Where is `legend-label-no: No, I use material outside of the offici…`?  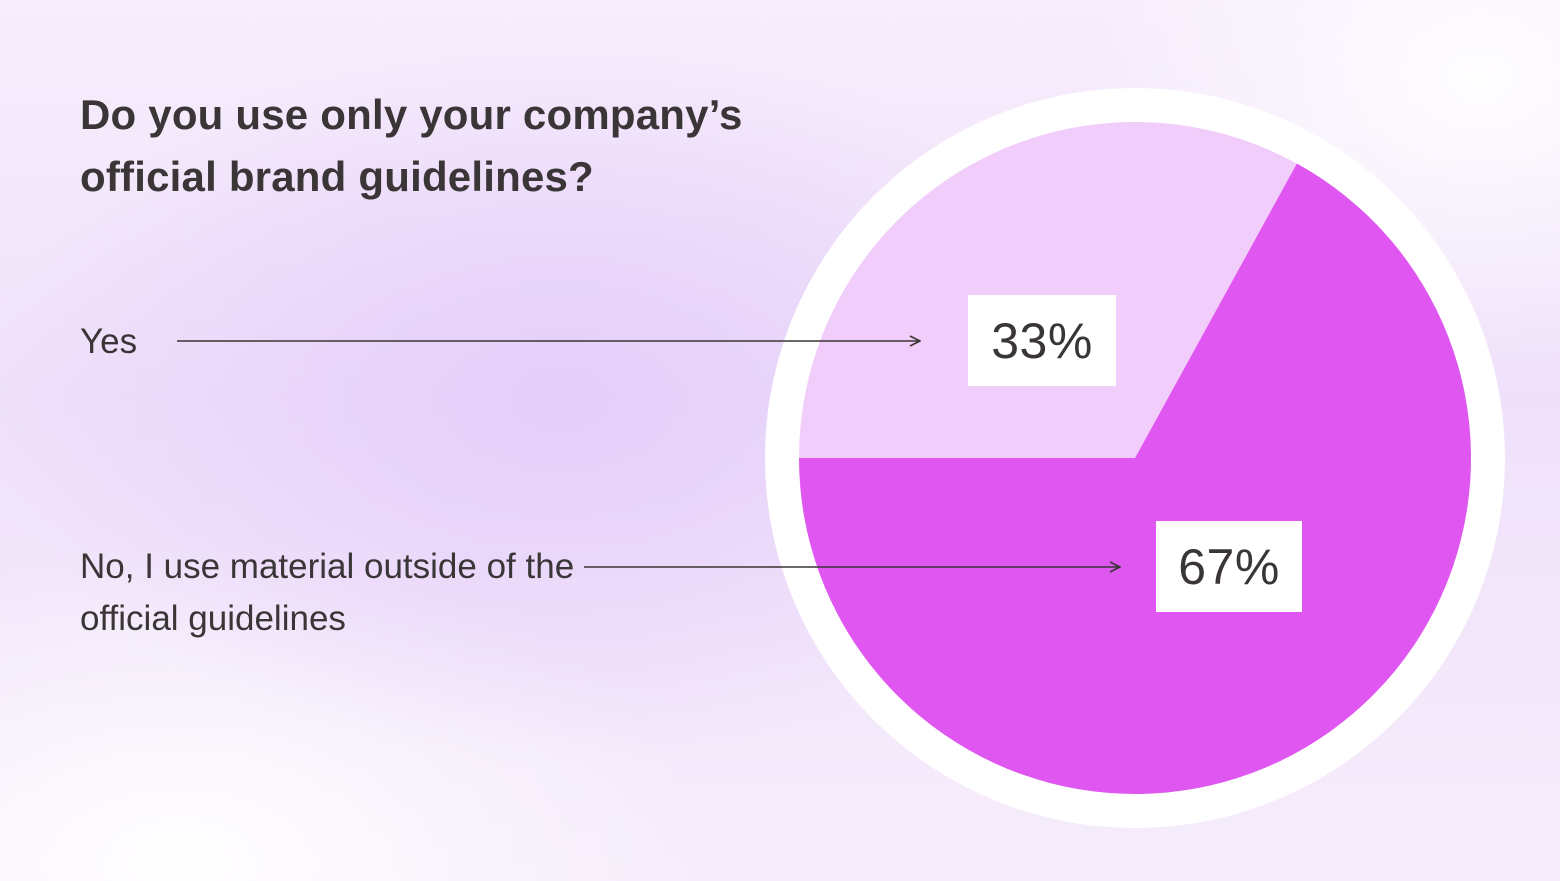 legend-label-no: No, I use material outside of the offici… is located at coordinates (327, 592).